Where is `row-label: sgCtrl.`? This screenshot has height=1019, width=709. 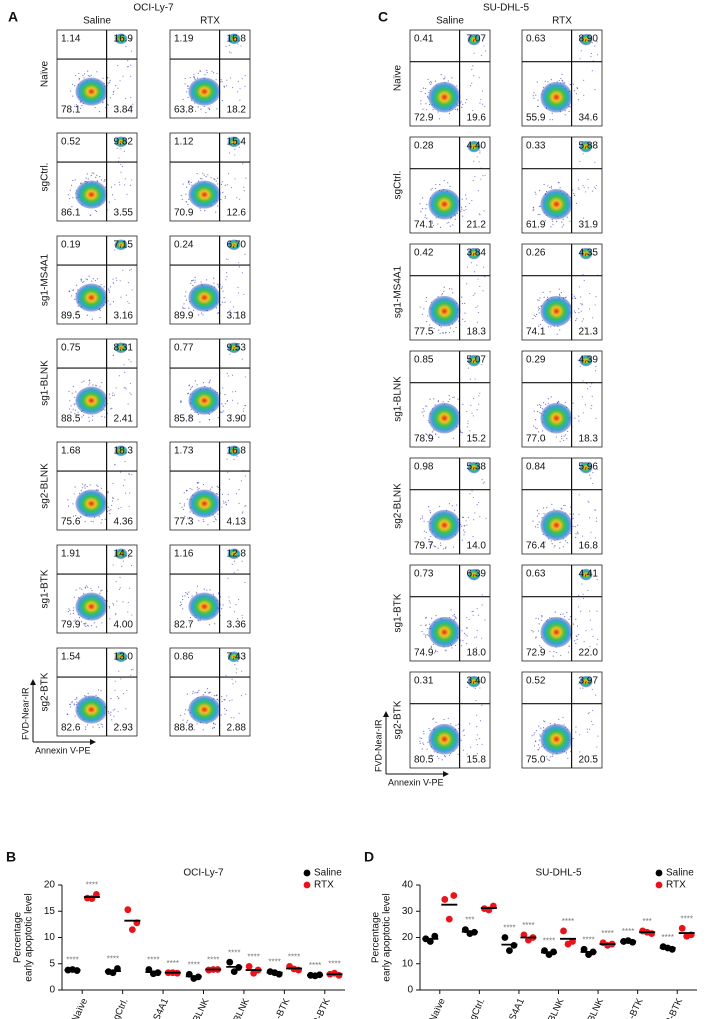 row-label: sgCtrl. is located at coordinates (398, 185).